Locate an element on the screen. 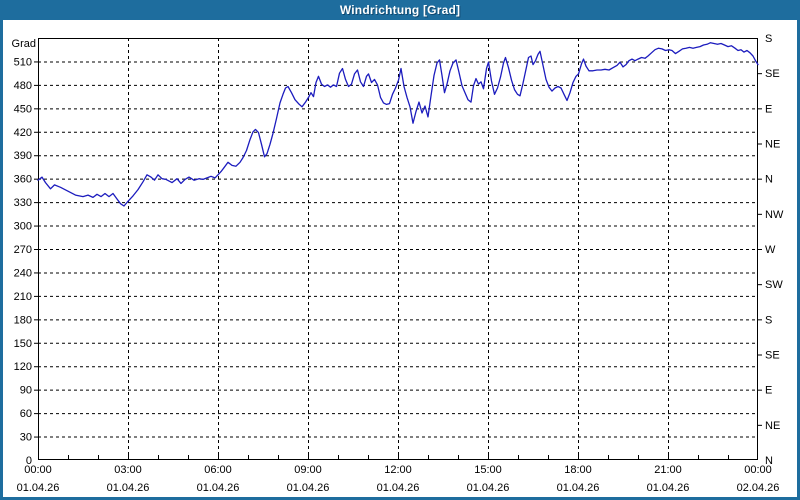 The height and width of the screenshot is (500, 800). x-tick-time: 18:00 is located at coordinates (578, 470).